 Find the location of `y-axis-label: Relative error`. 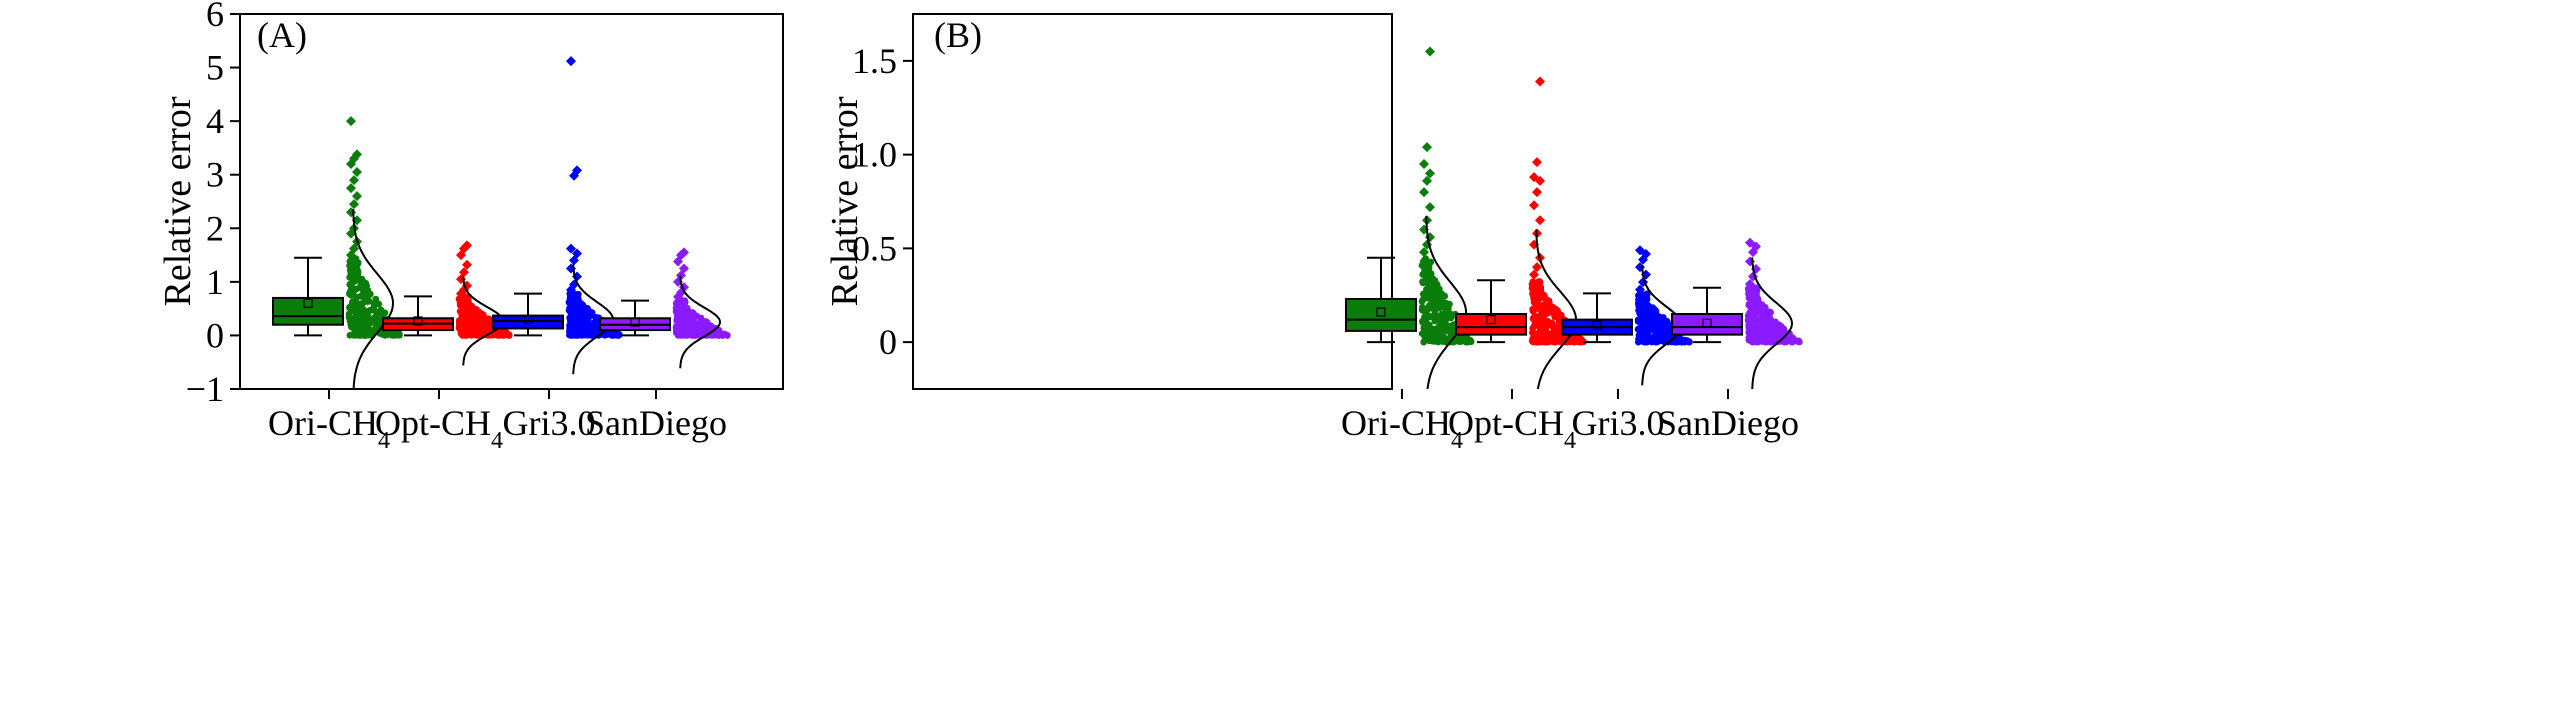

y-axis-label: Relative error is located at coordinates (178, 201).